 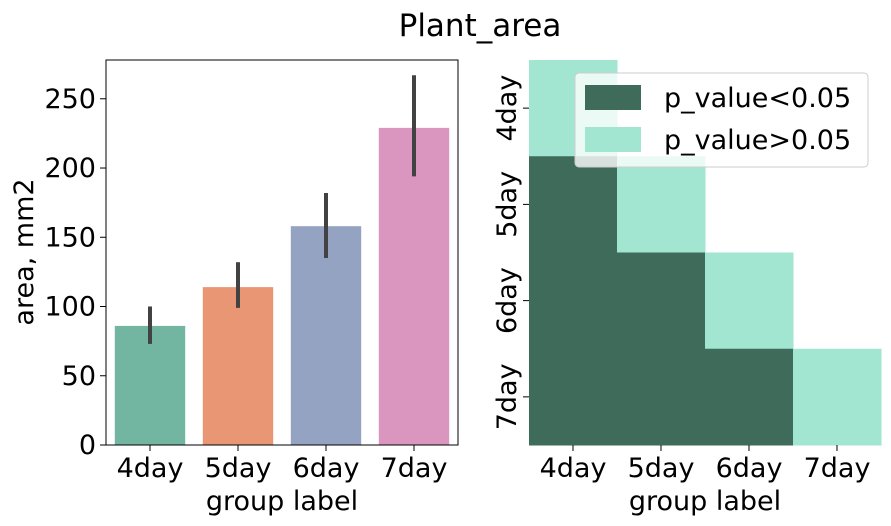 I want to click on legend-box, so click(x=721, y=120).